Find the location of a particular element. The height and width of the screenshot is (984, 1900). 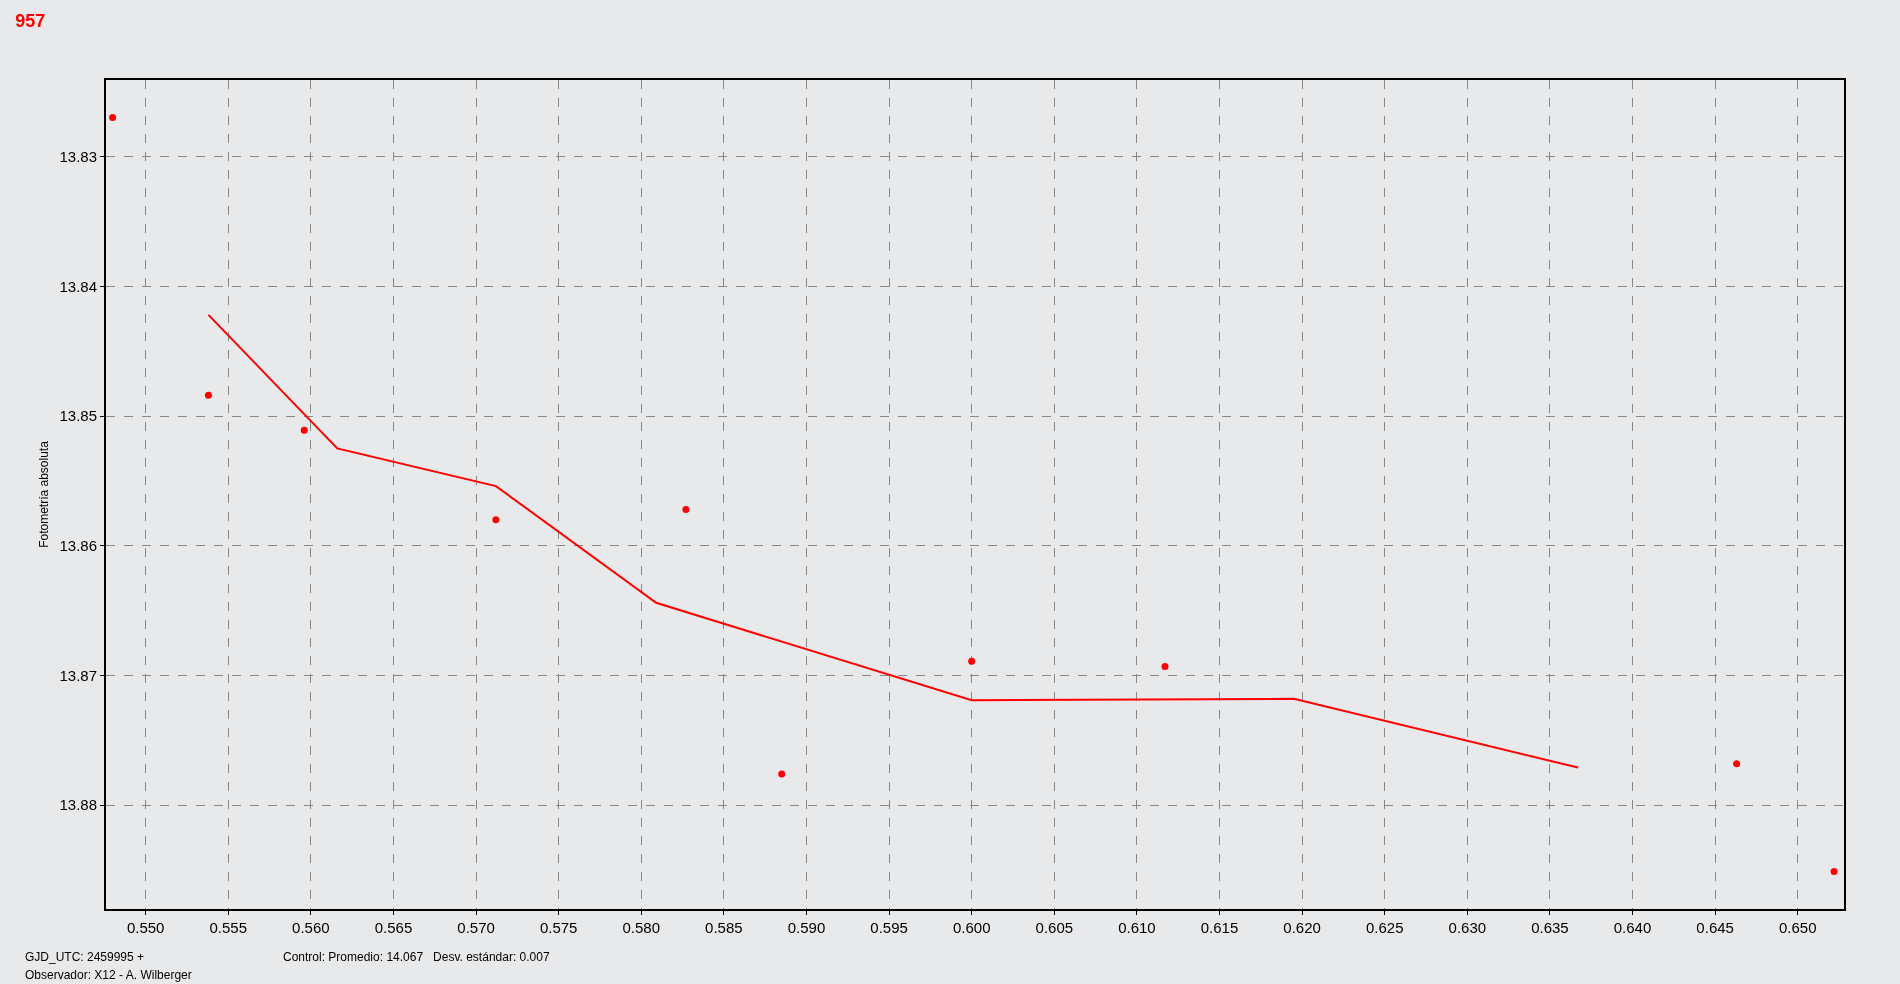

x-tick-label: 0.620 is located at coordinates (1302, 927).